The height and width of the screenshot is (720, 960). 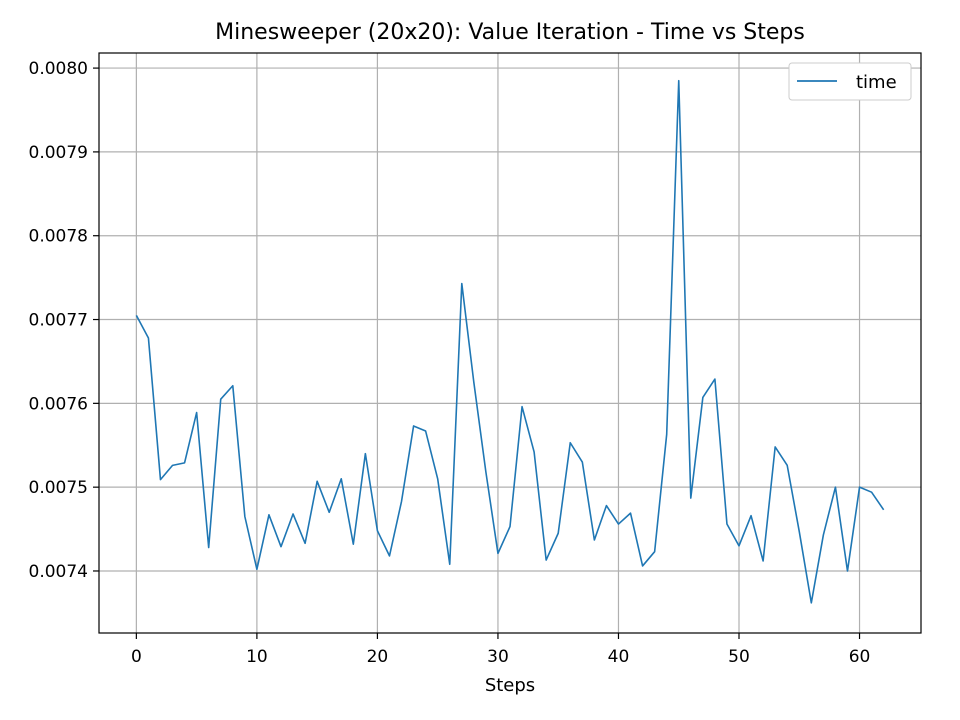 What do you see at coordinates (876, 82) in the screenshot?
I see `legend-label-time: time` at bounding box center [876, 82].